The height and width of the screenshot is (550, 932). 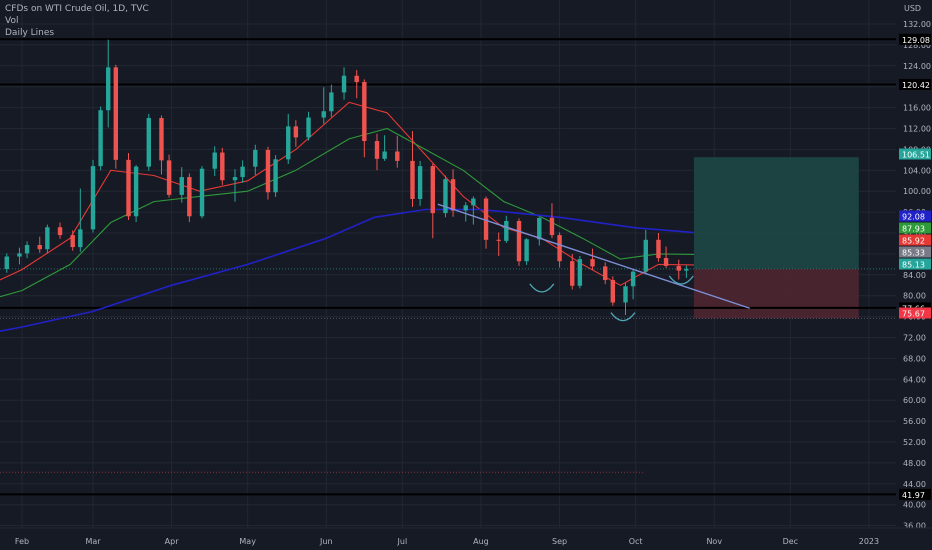 I want to click on price-tick-label: 60.00, so click(x=914, y=400).